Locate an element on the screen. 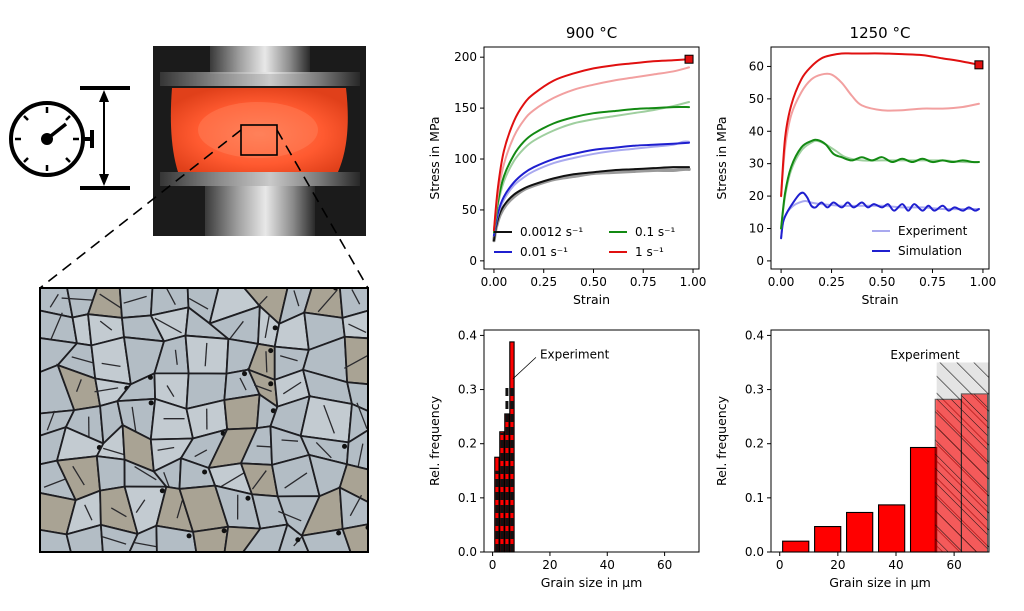 This screenshot has width=1024, height=611. y-tick-label: 0.0 is located at coordinates (467, 552).